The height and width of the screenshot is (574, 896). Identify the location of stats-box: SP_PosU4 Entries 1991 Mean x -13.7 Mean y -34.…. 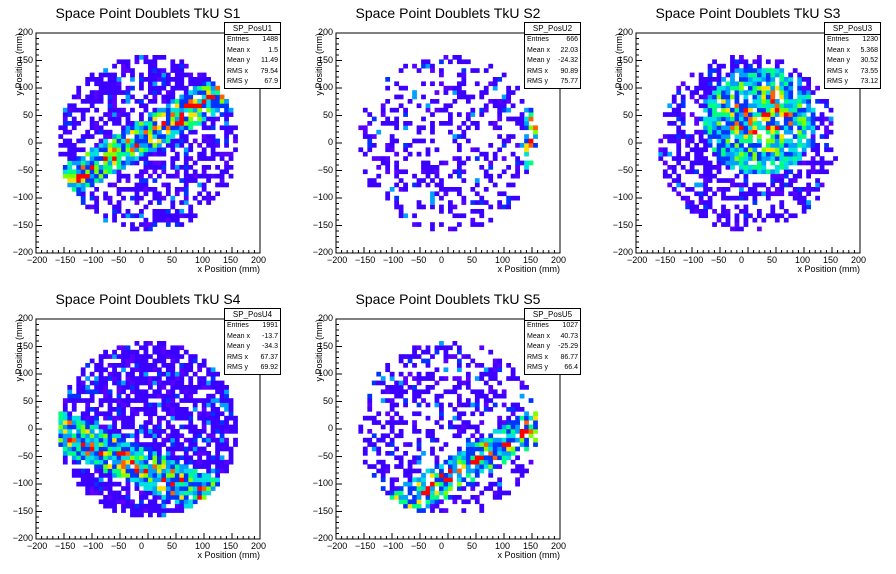
(252, 341).